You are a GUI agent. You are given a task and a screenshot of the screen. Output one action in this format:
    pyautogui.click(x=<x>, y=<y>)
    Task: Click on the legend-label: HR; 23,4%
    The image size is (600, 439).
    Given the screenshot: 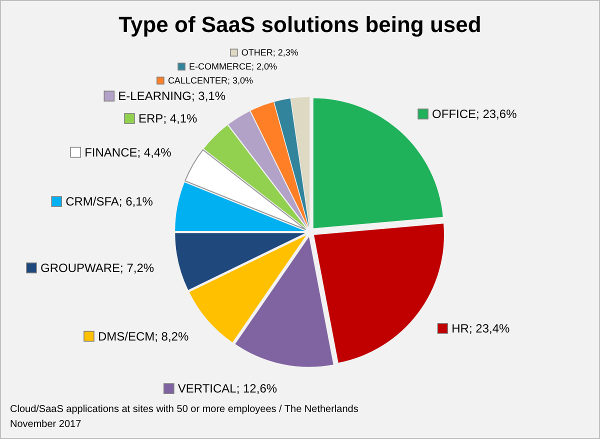 What is the action you would take?
    pyautogui.click(x=481, y=328)
    